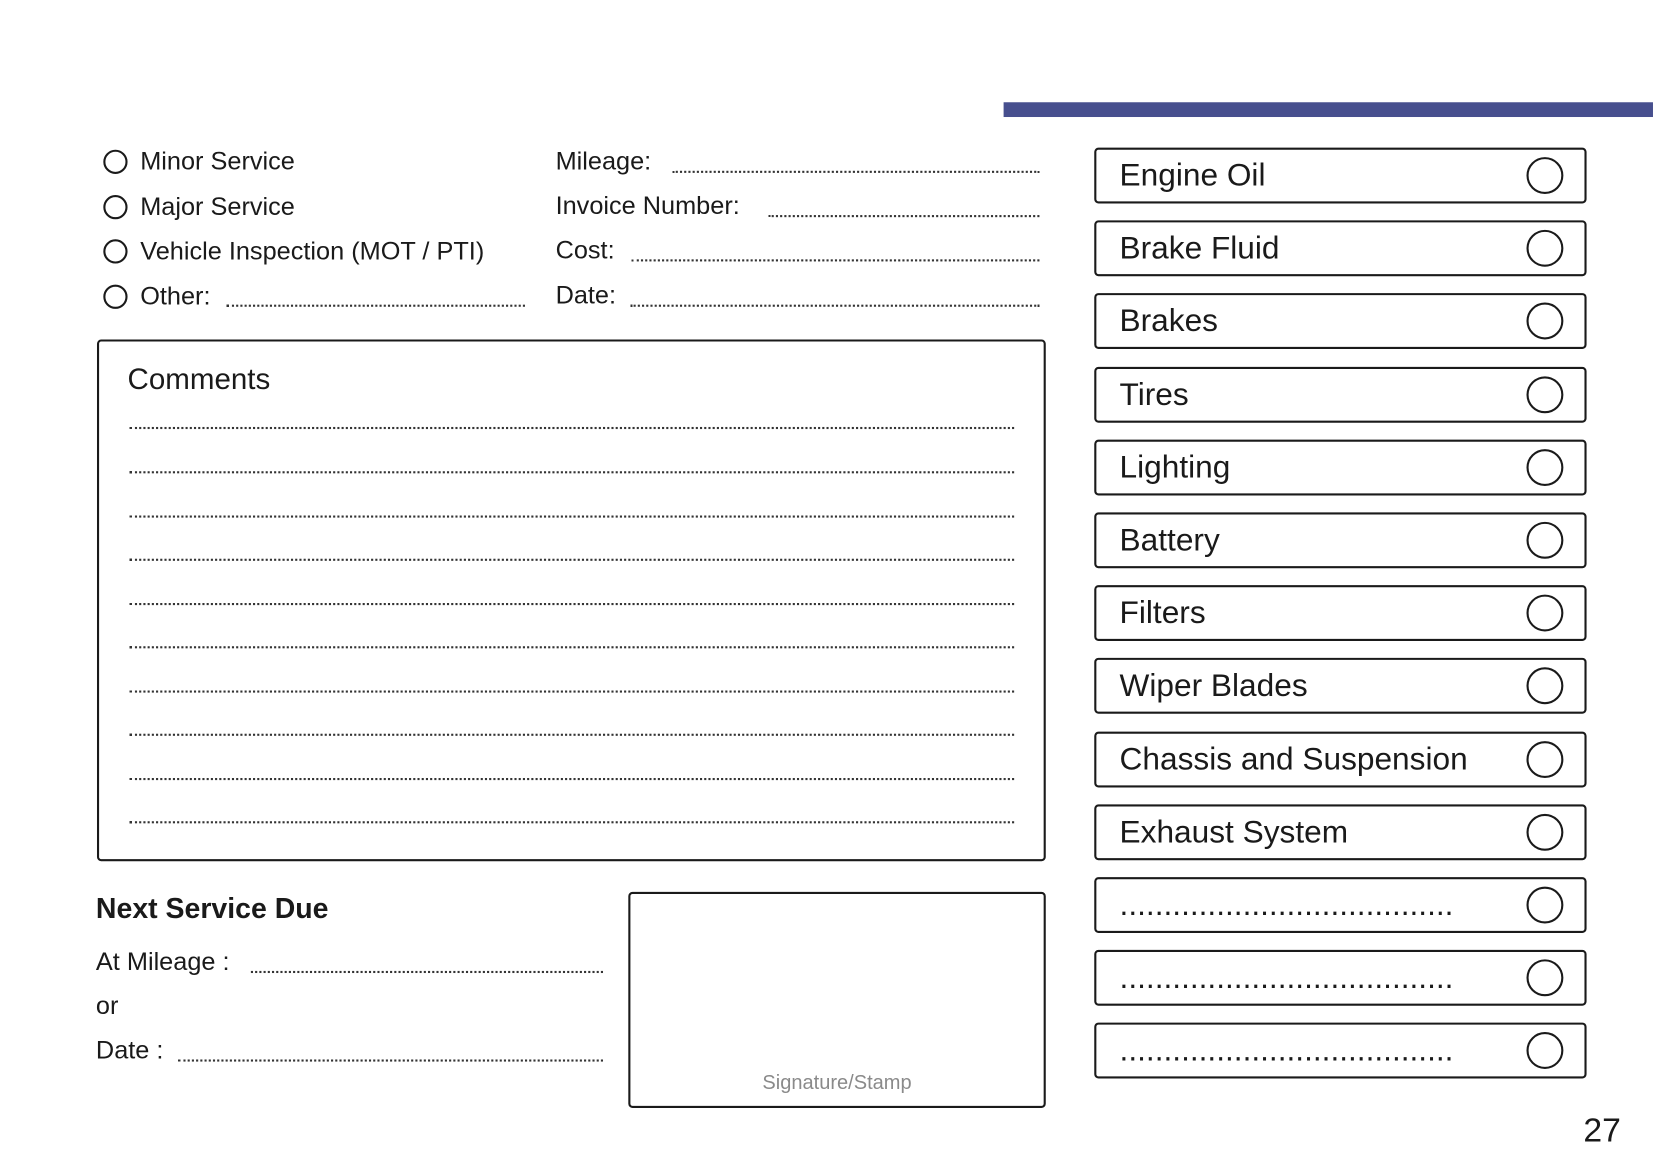 Image resolution: width=1653 pixels, height=1165 pixels. Describe the element at coordinates (835, 305) in the screenshot. I see `date-field` at that location.